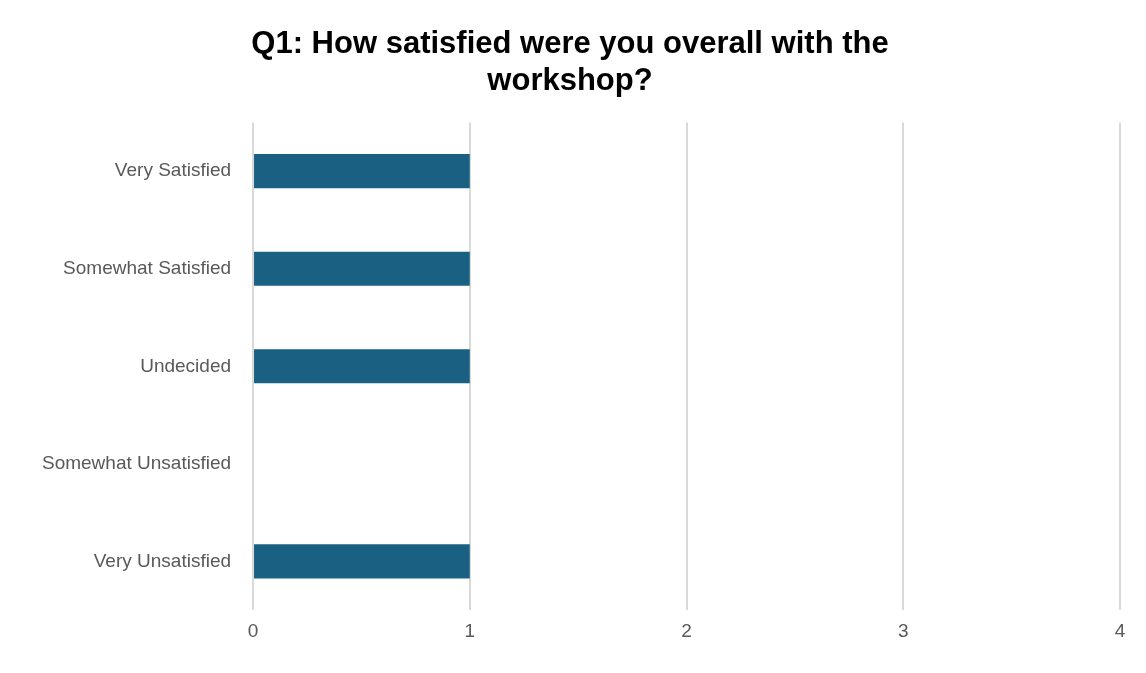  Describe the element at coordinates (186, 365) in the screenshot. I see `y-tick-label: Undecided` at that location.